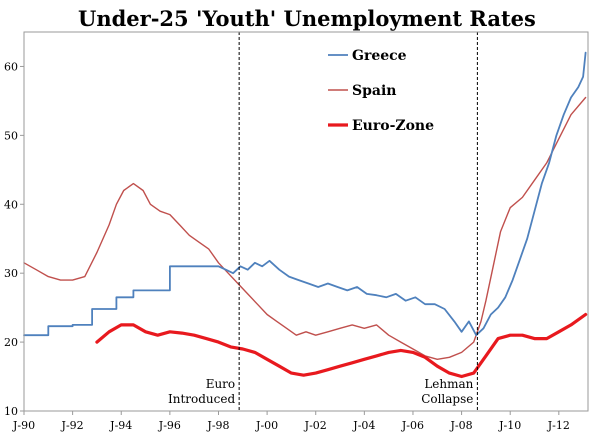 Image resolution: width=600 pixels, height=435 pixels. What do you see at coordinates (169, 425) in the screenshot?
I see `x-tick-label-3: J-96` at bounding box center [169, 425].